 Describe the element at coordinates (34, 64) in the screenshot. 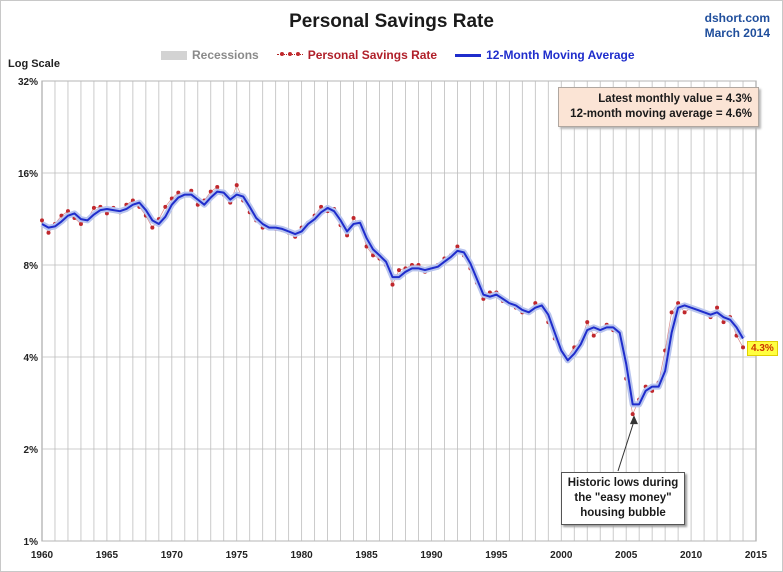

I see `y-axis-title: Log Scale` at that location.